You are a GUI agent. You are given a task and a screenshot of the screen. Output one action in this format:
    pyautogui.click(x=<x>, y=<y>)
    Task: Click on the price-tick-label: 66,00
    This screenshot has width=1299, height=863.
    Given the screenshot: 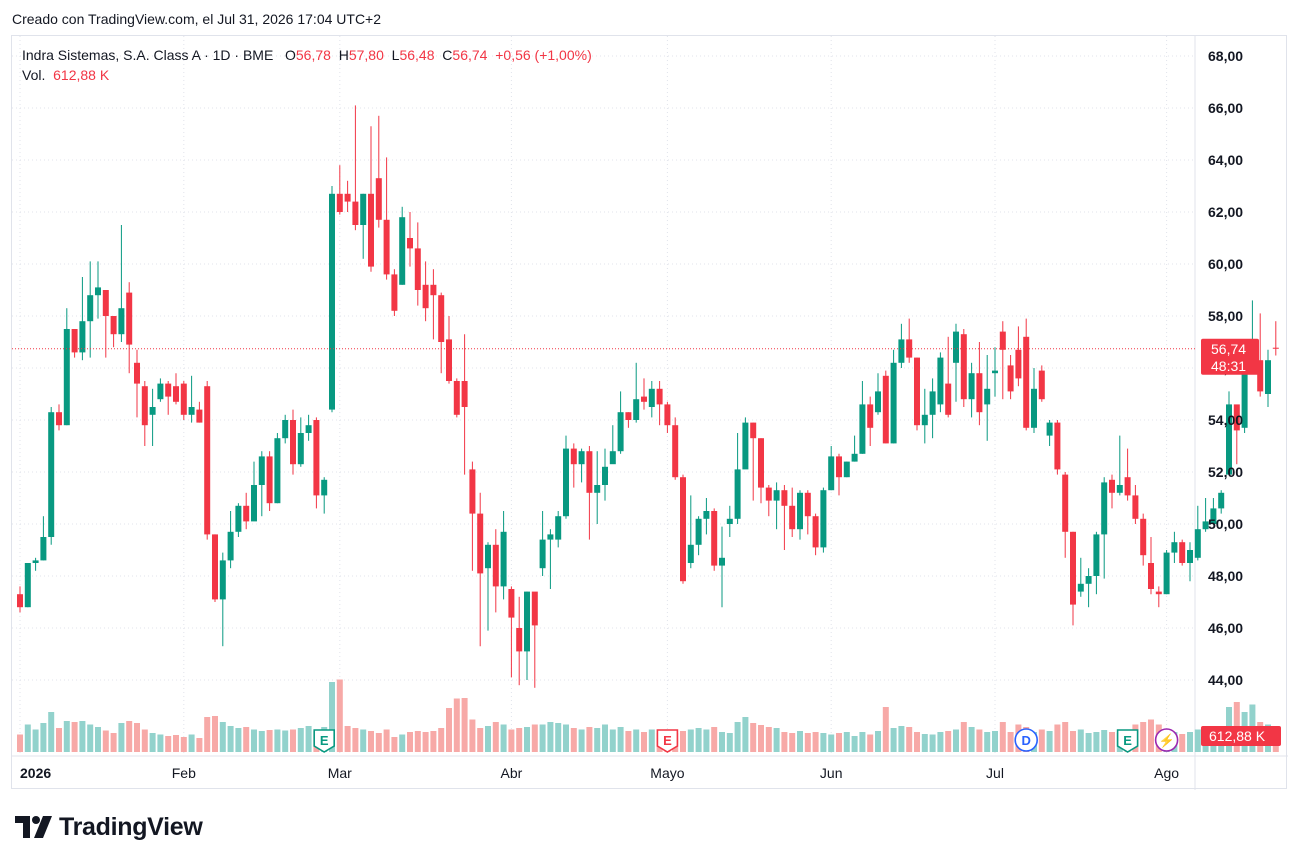 What is the action you would take?
    pyautogui.click(x=1225, y=108)
    